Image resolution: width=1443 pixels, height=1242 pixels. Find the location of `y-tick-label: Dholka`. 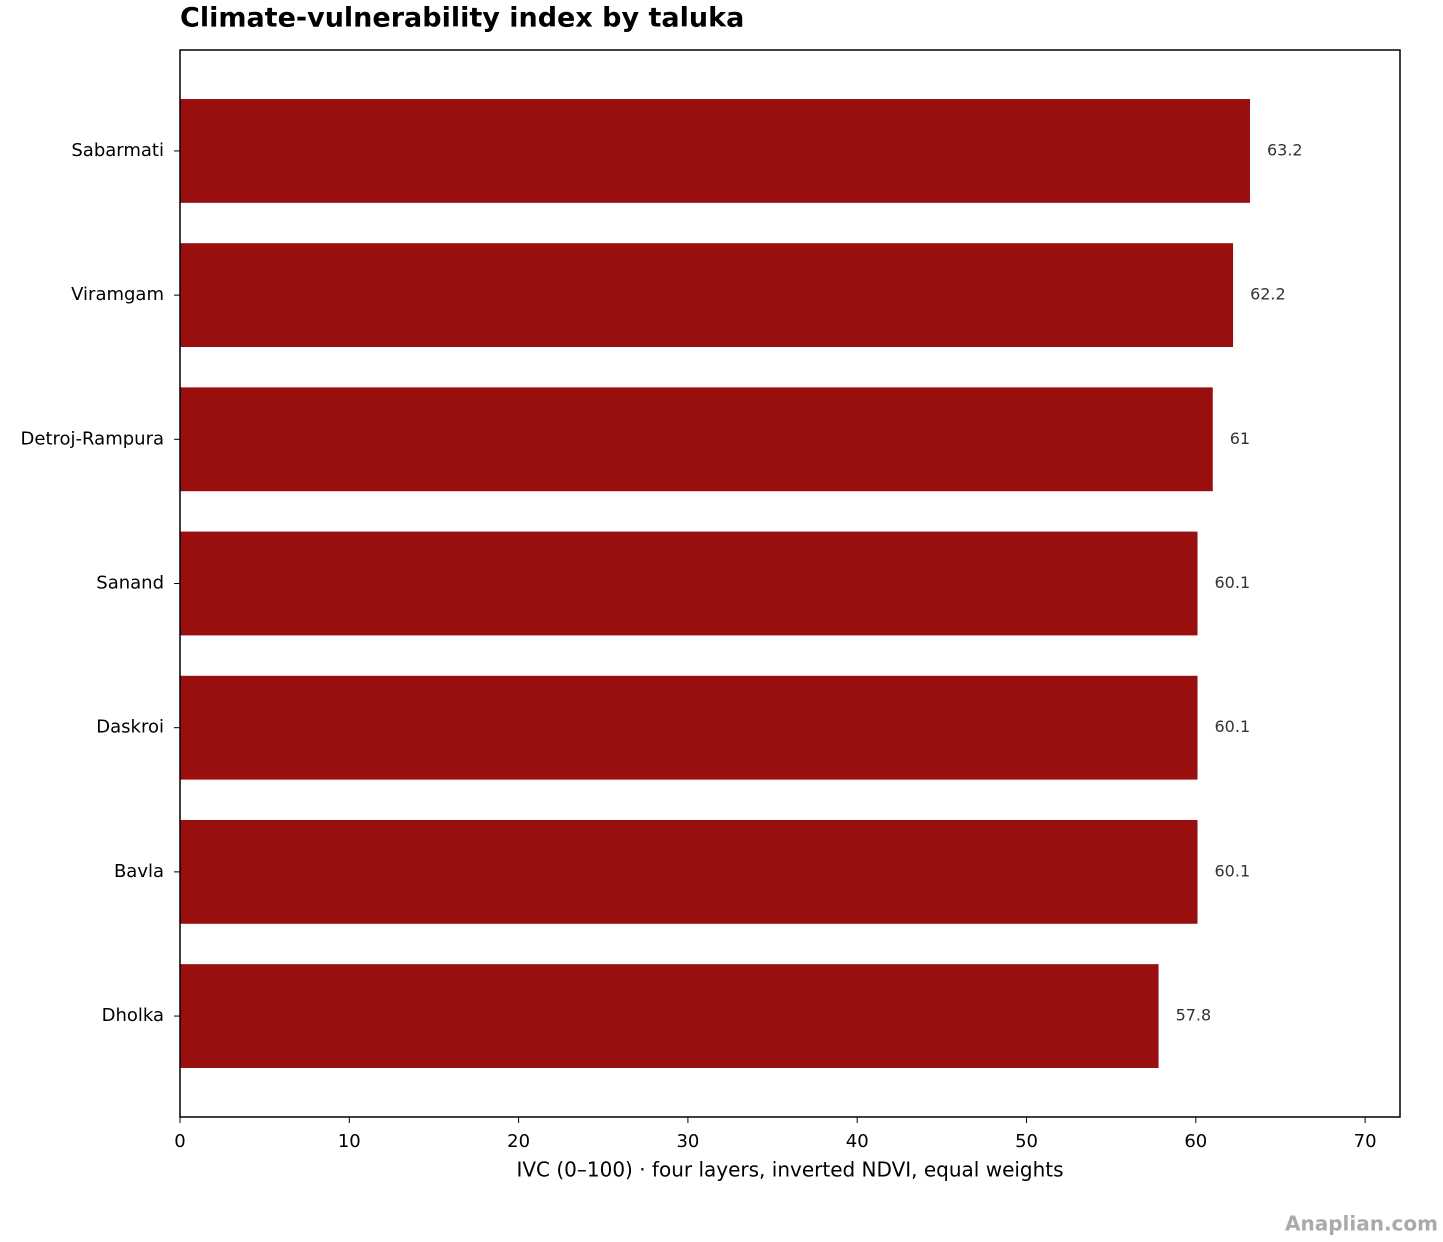

y-tick-label: Dholka is located at coordinates (133, 1015).